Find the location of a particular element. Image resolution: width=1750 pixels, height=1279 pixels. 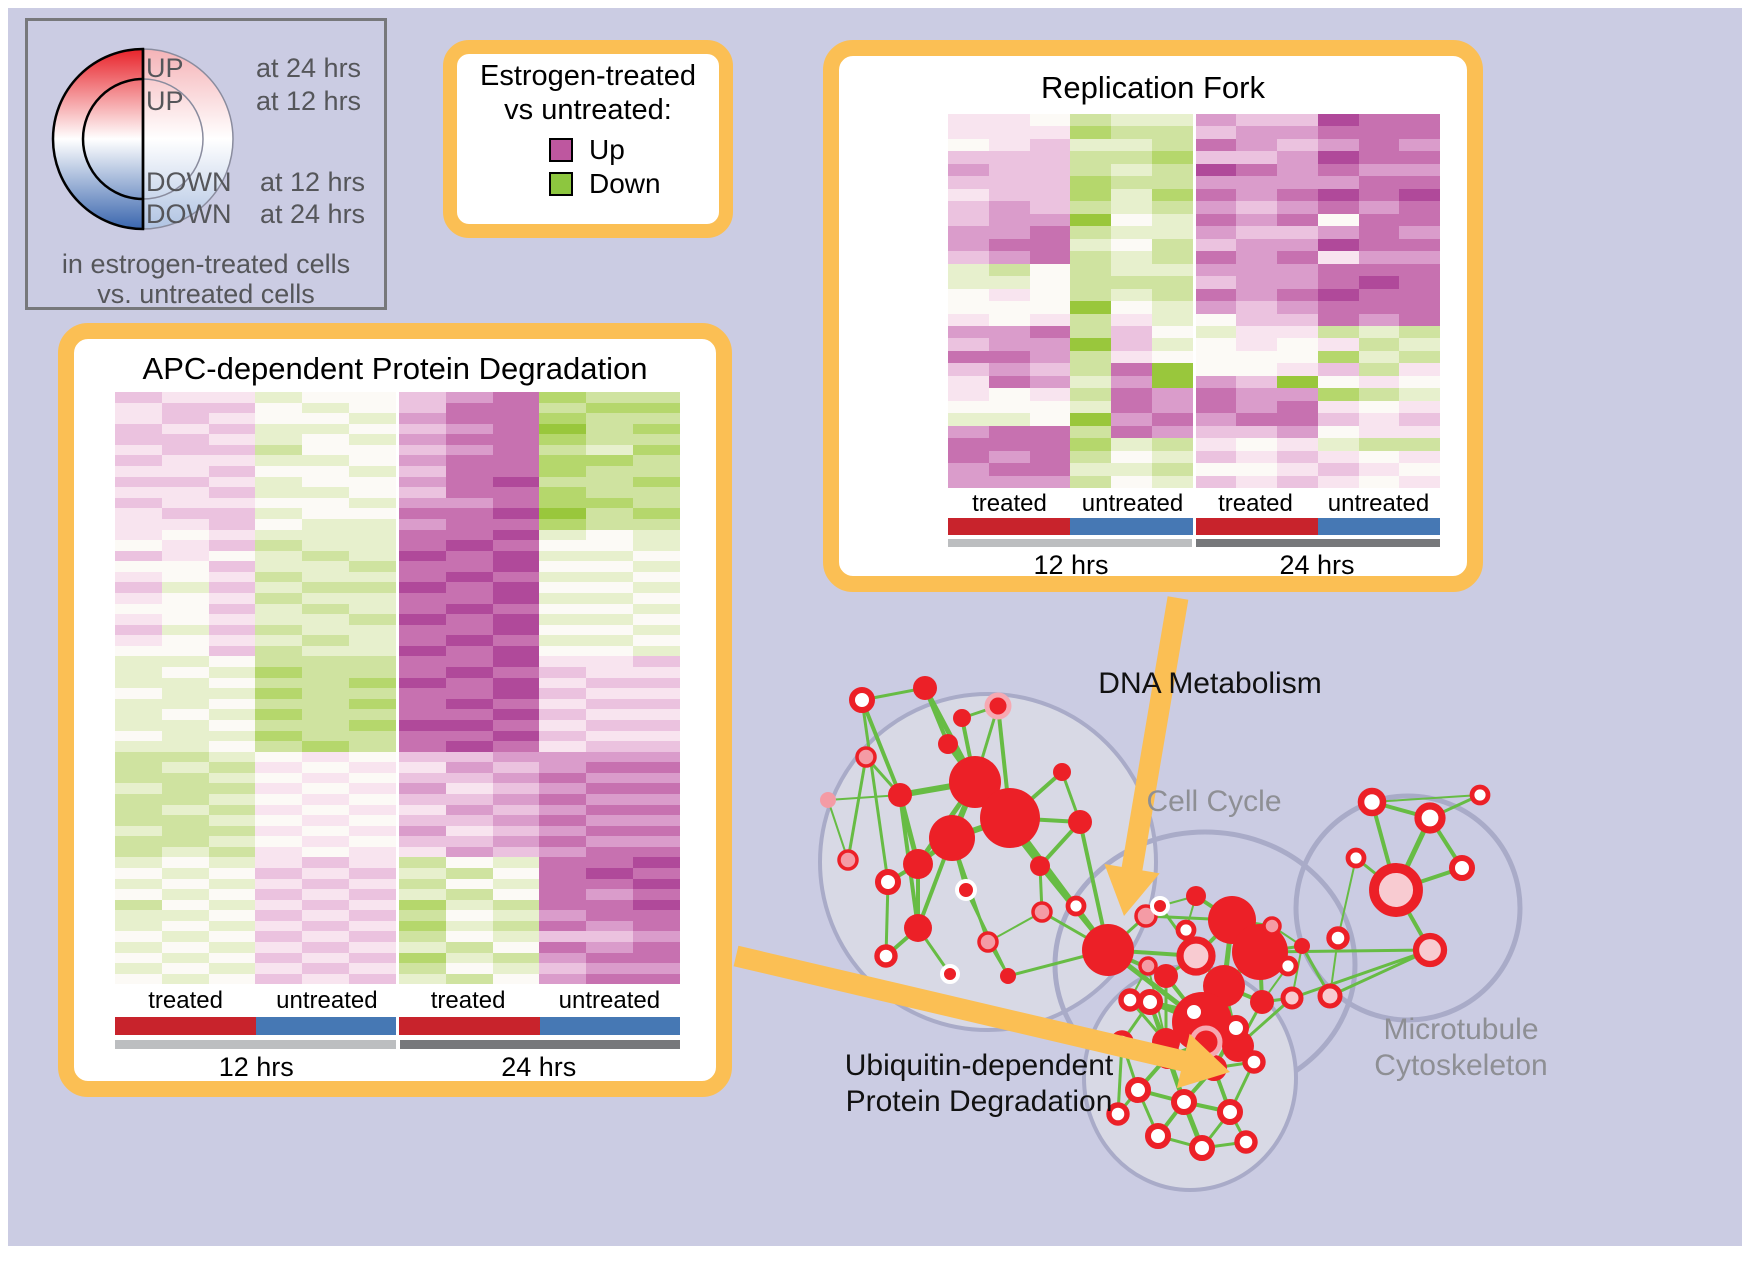

bar-12hrs is located at coordinates (1070, 543).